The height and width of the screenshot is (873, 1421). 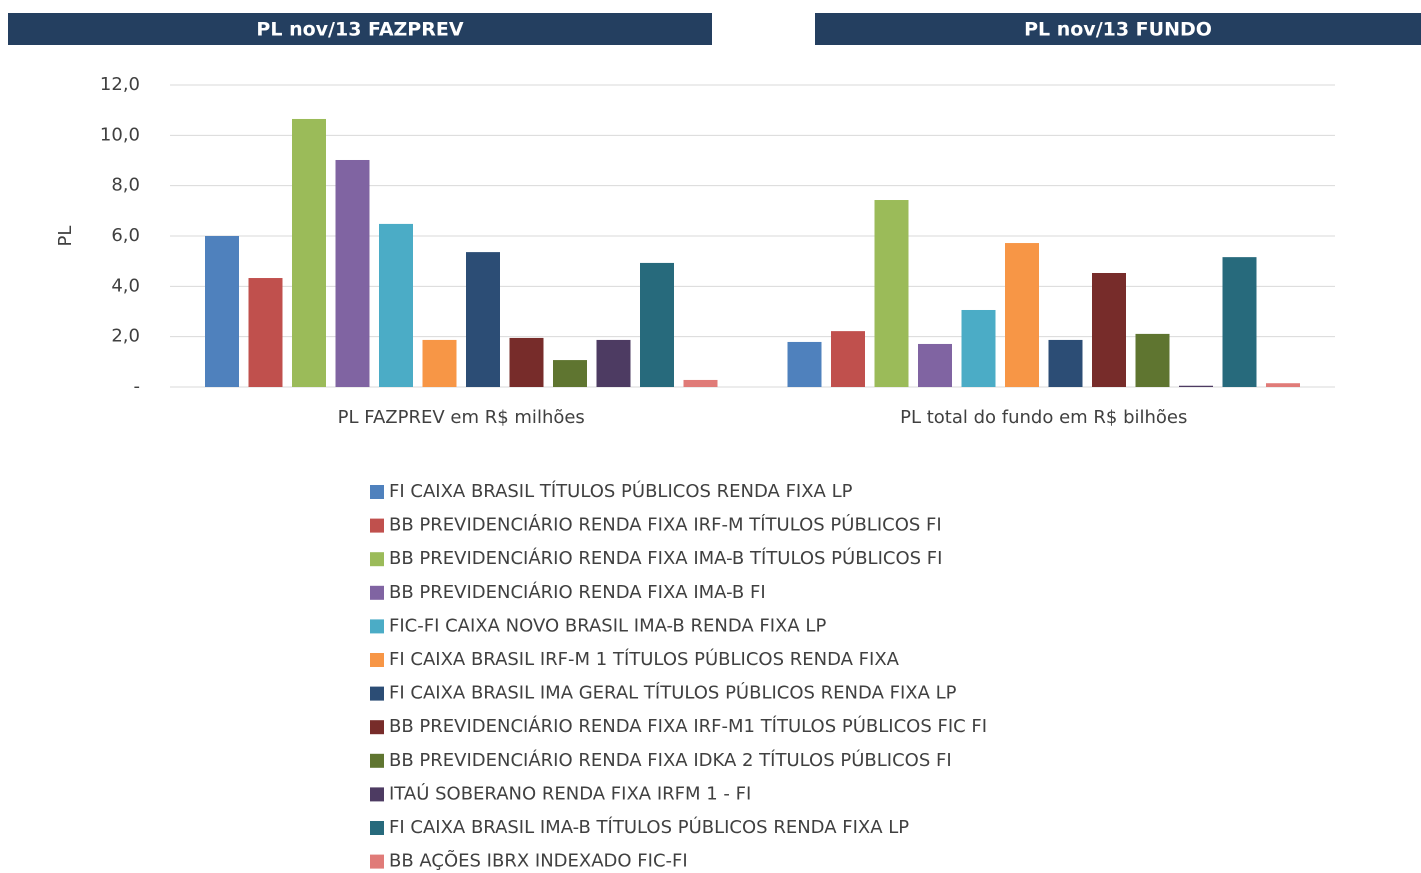 I want to click on y-tick-label: 12,0, so click(x=120, y=84).